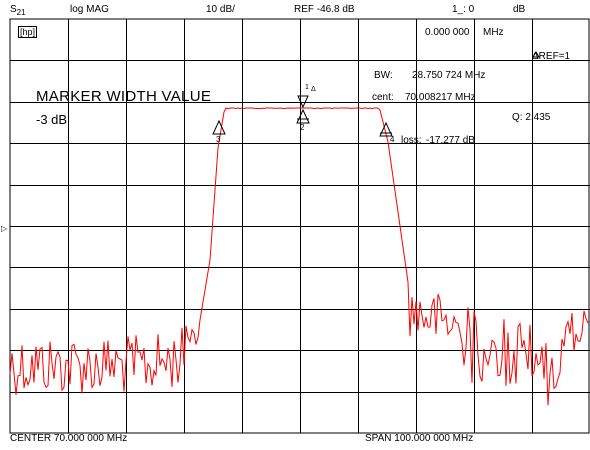  I want to click on marker-4-label: 4, so click(392, 139).